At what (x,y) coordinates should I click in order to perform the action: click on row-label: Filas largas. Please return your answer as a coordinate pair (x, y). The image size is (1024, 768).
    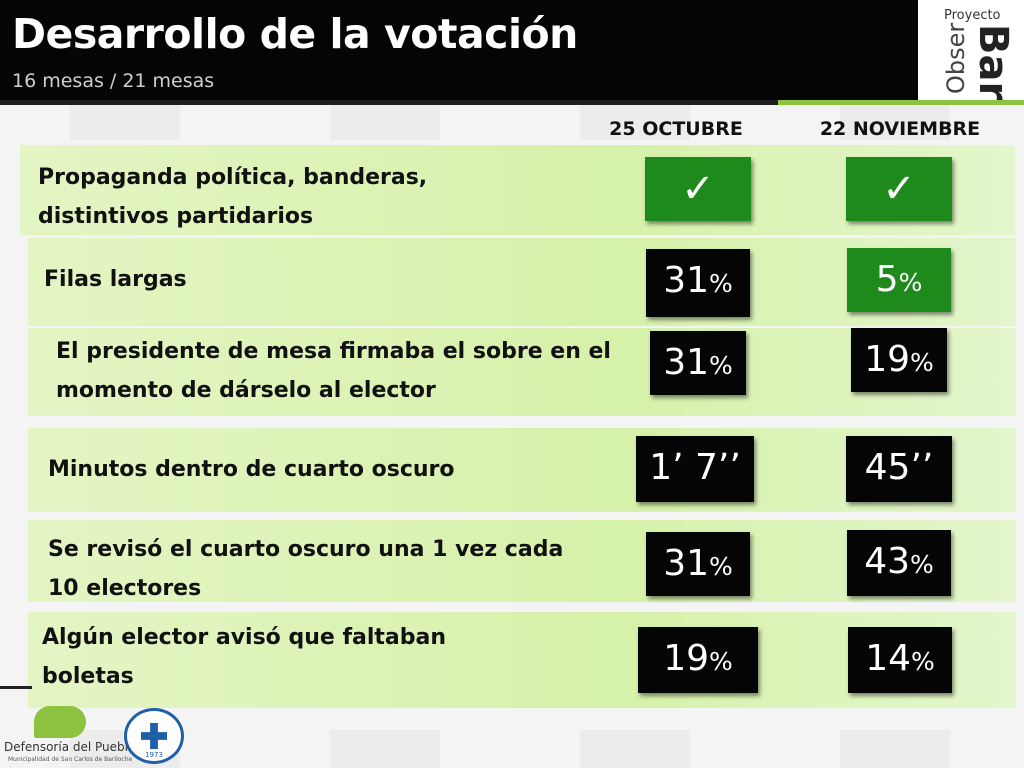
    Looking at the image, I should click on (115, 279).